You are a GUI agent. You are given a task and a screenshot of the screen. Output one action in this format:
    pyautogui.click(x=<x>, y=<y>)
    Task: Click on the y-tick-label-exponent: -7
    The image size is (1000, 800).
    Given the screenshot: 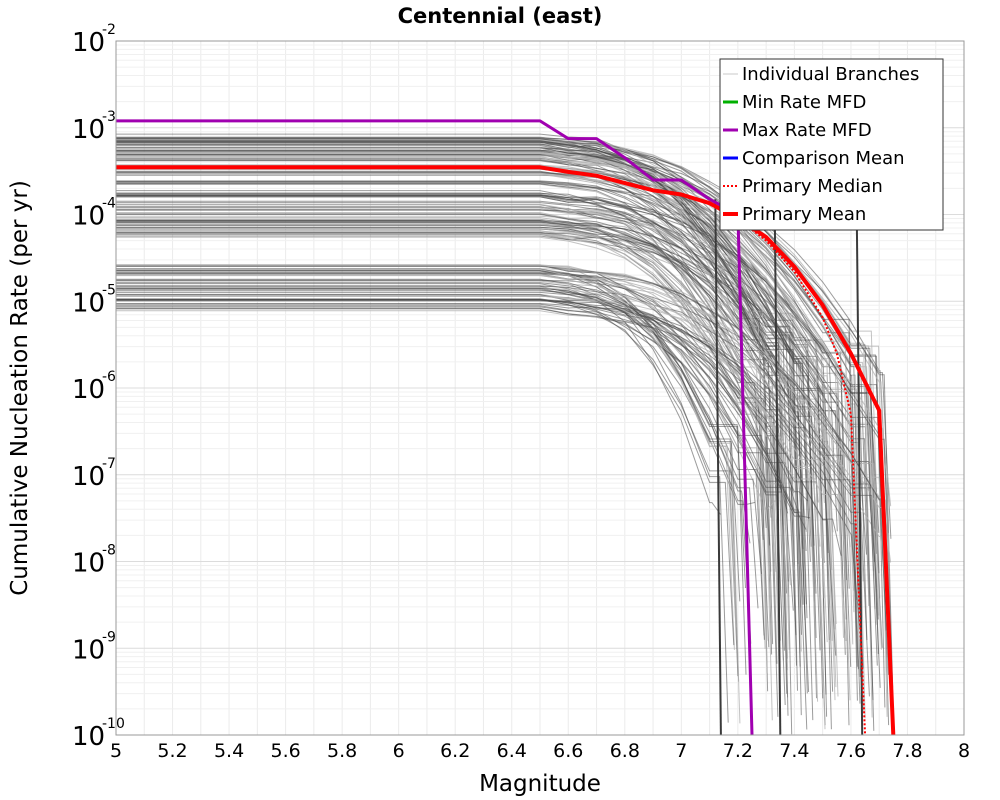 What is the action you would take?
    pyautogui.click(x=109, y=464)
    